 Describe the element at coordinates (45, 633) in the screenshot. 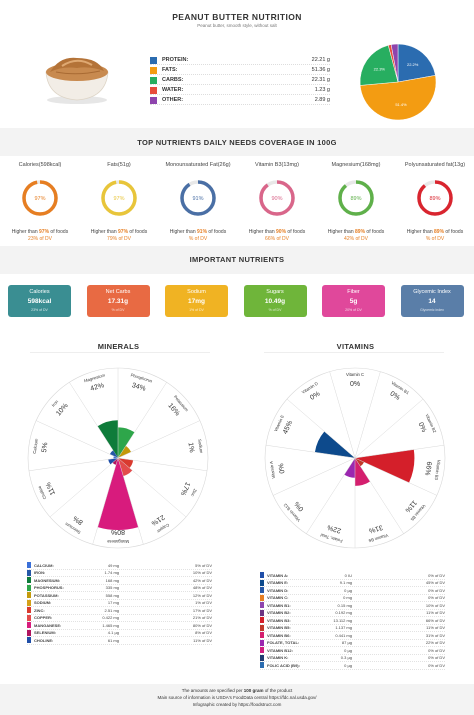

I see `minerals-table-name: SELENIUM:` at that location.